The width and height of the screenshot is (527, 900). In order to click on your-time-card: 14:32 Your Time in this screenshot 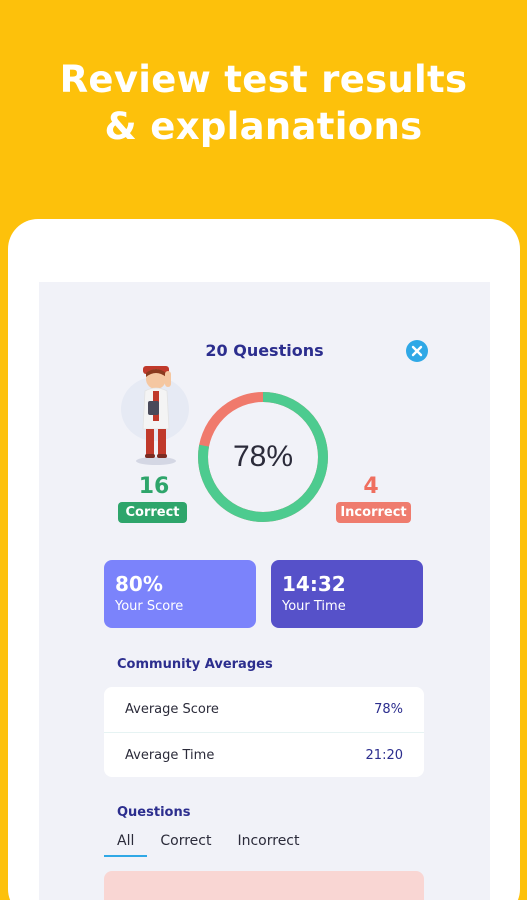, I will do `click(347, 594)`.